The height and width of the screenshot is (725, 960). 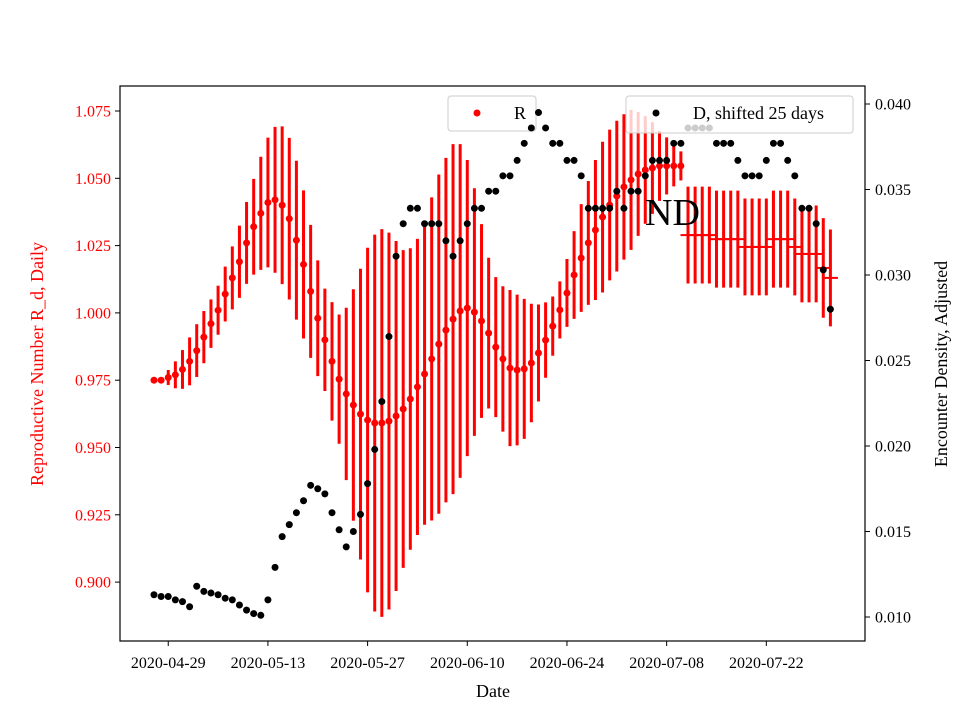 I want to click on nd-annotation: ND, so click(x=672, y=213).